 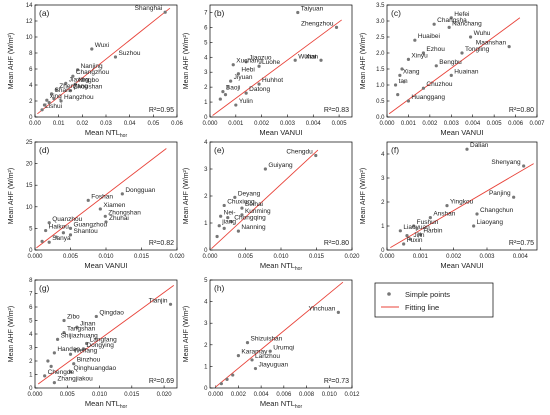 I want to click on legend-point-marker, so click(x=389, y=294).